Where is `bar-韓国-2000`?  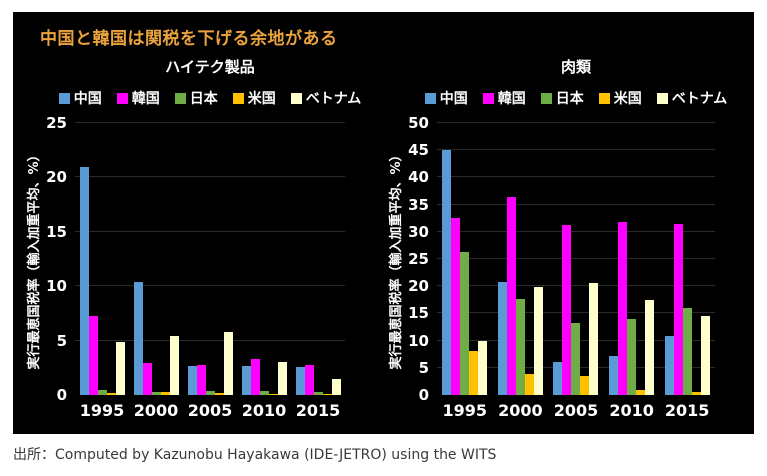 bar-韓国-2000 is located at coordinates (147, 379).